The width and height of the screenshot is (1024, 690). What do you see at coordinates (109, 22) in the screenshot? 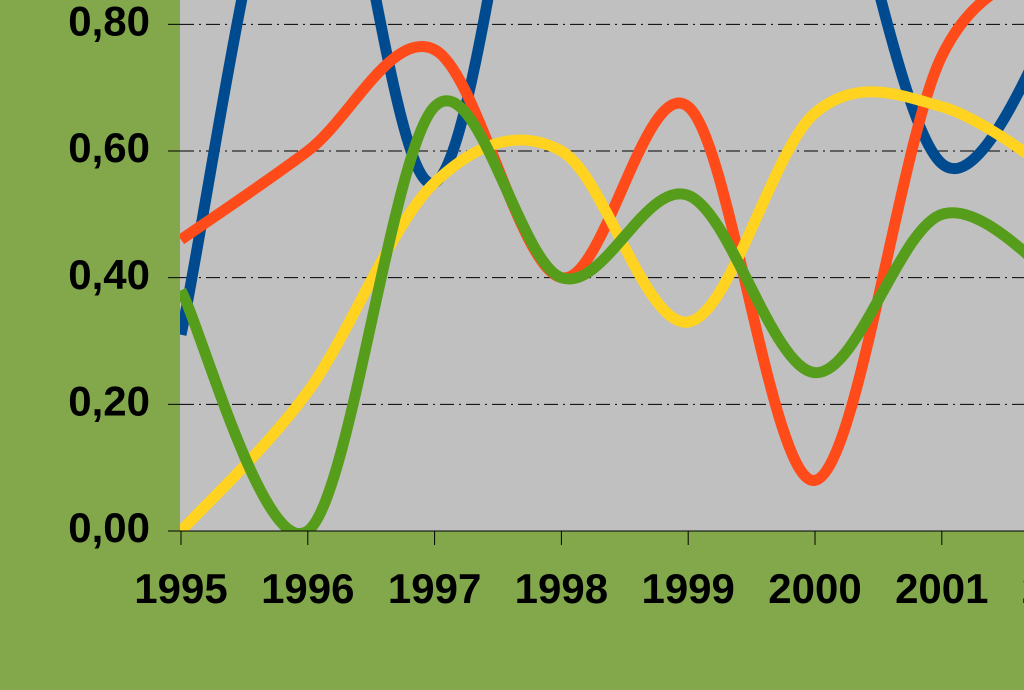
I see `y-tick-label: 0,80` at bounding box center [109, 22].